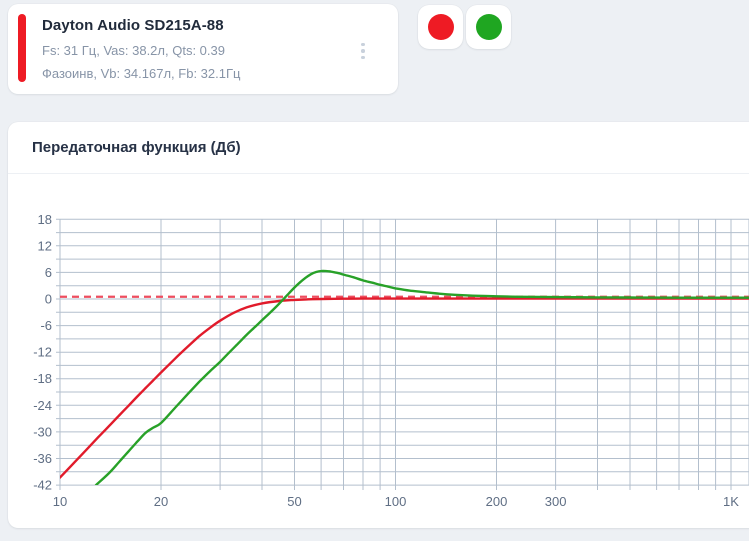 The width and height of the screenshot is (749, 541). Describe the element at coordinates (42, 485) in the screenshot. I see `svg-text: -42` at that location.